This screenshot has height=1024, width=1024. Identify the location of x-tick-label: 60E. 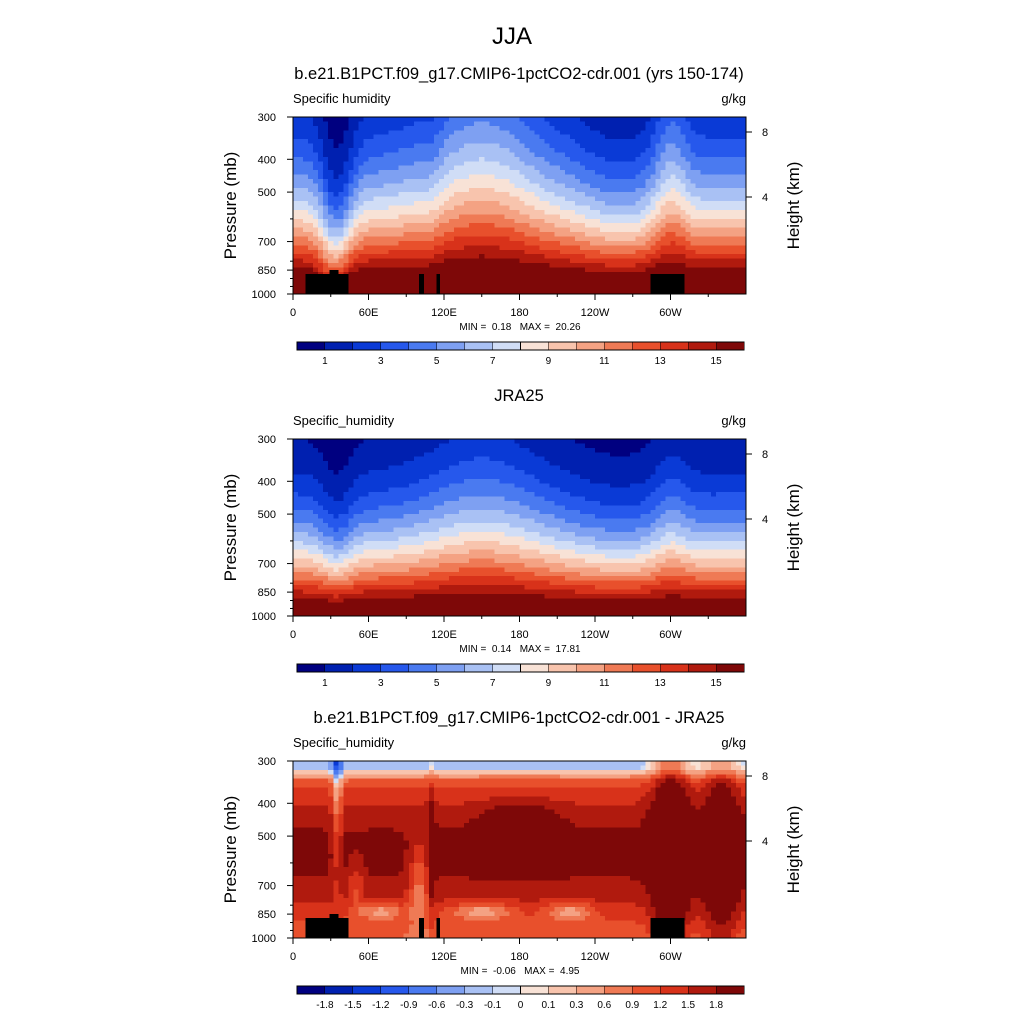
(369, 313).